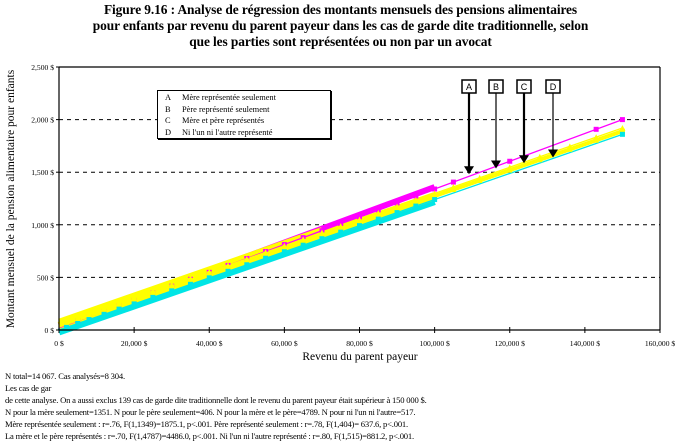 This screenshot has height=446, width=681. I want to click on note-truncated: Les cas de gar, so click(28, 388).